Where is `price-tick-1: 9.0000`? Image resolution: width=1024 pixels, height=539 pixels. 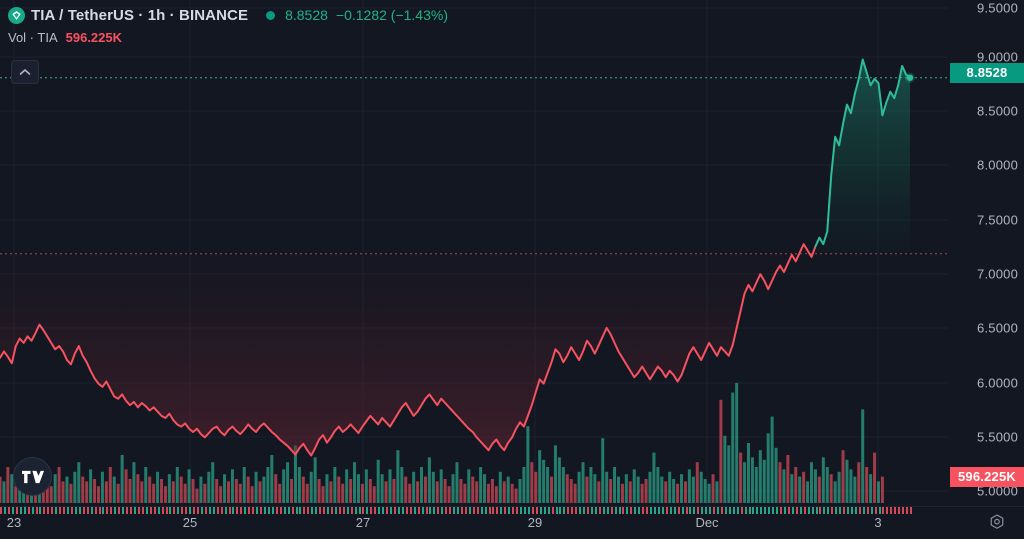 price-tick-1: 9.0000 is located at coordinates (997, 57).